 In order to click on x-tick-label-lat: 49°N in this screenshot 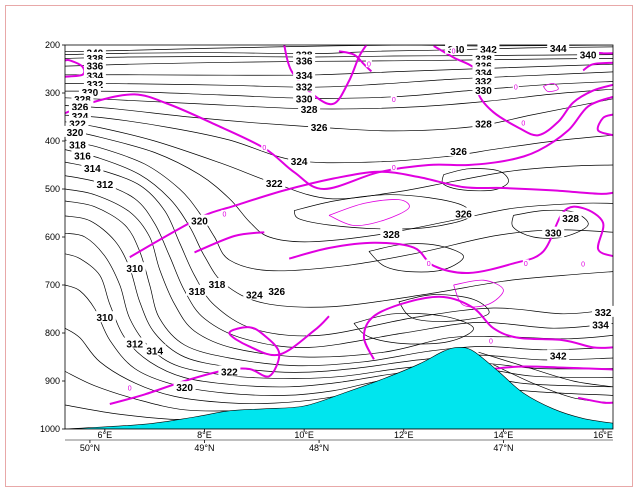, I will do `click(204, 448)`.